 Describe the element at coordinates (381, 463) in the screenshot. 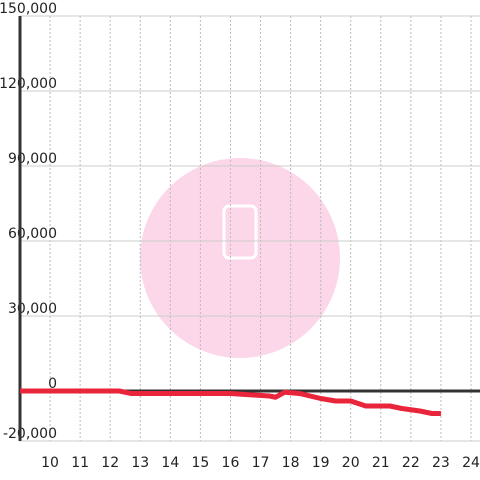

I see `x-tick-label: 21` at that location.